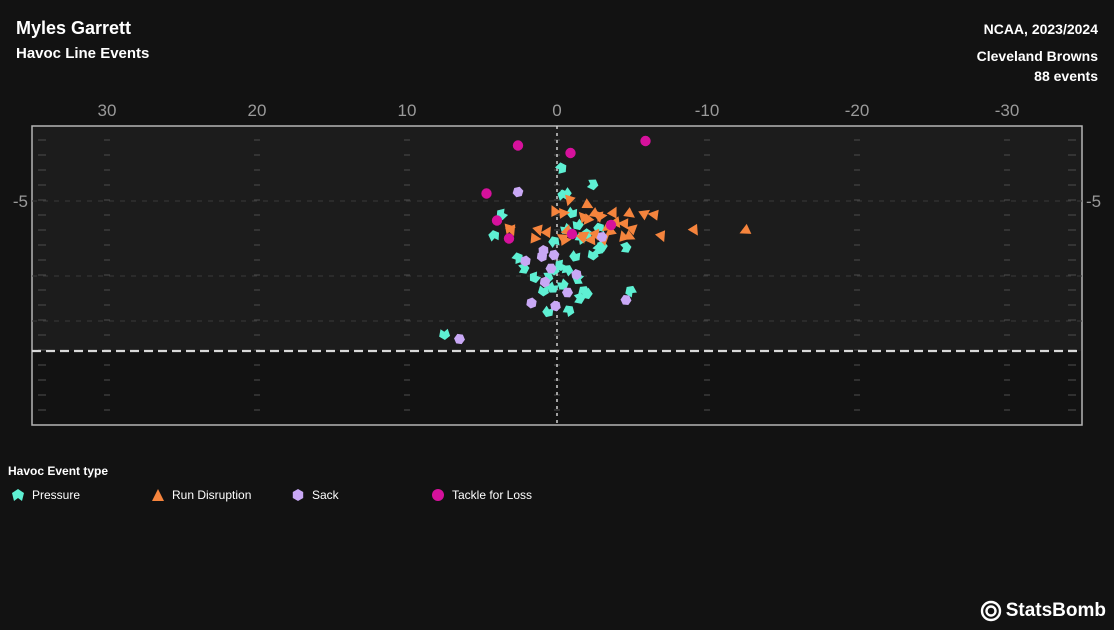 This screenshot has width=1114, height=630. What do you see at coordinates (857, 110) in the screenshot?
I see `x-tick-label: -20` at bounding box center [857, 110].